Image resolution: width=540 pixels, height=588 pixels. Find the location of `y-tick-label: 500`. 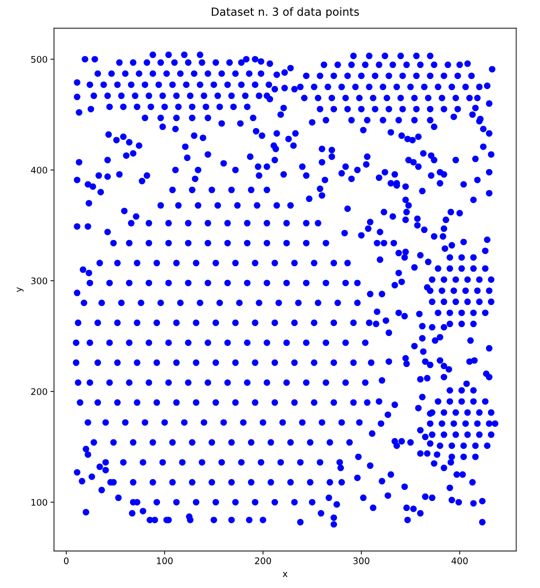

y-tick-label: 500 is located at coordinates (39, 59).